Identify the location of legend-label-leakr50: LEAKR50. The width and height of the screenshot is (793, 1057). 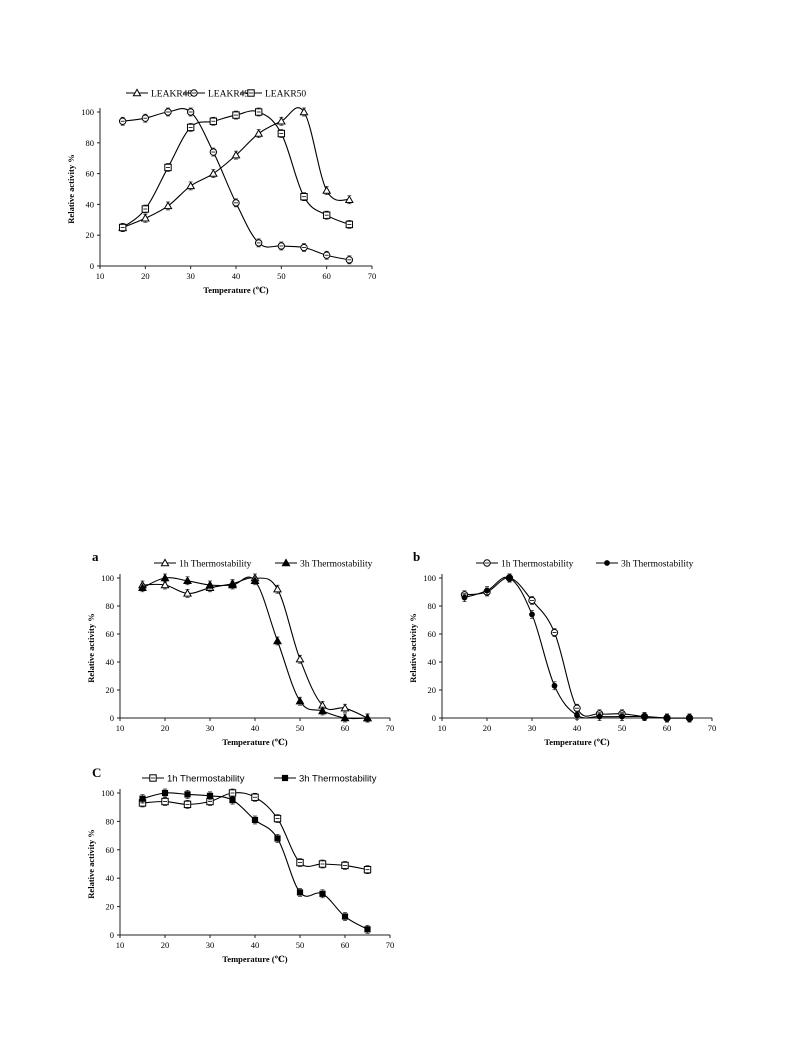
(285, 95).